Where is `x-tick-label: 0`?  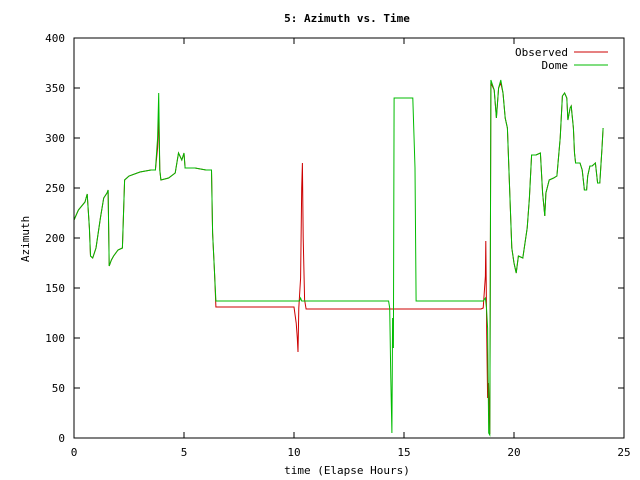 x-tick-label: 0 is located at coordinates (74, 452).